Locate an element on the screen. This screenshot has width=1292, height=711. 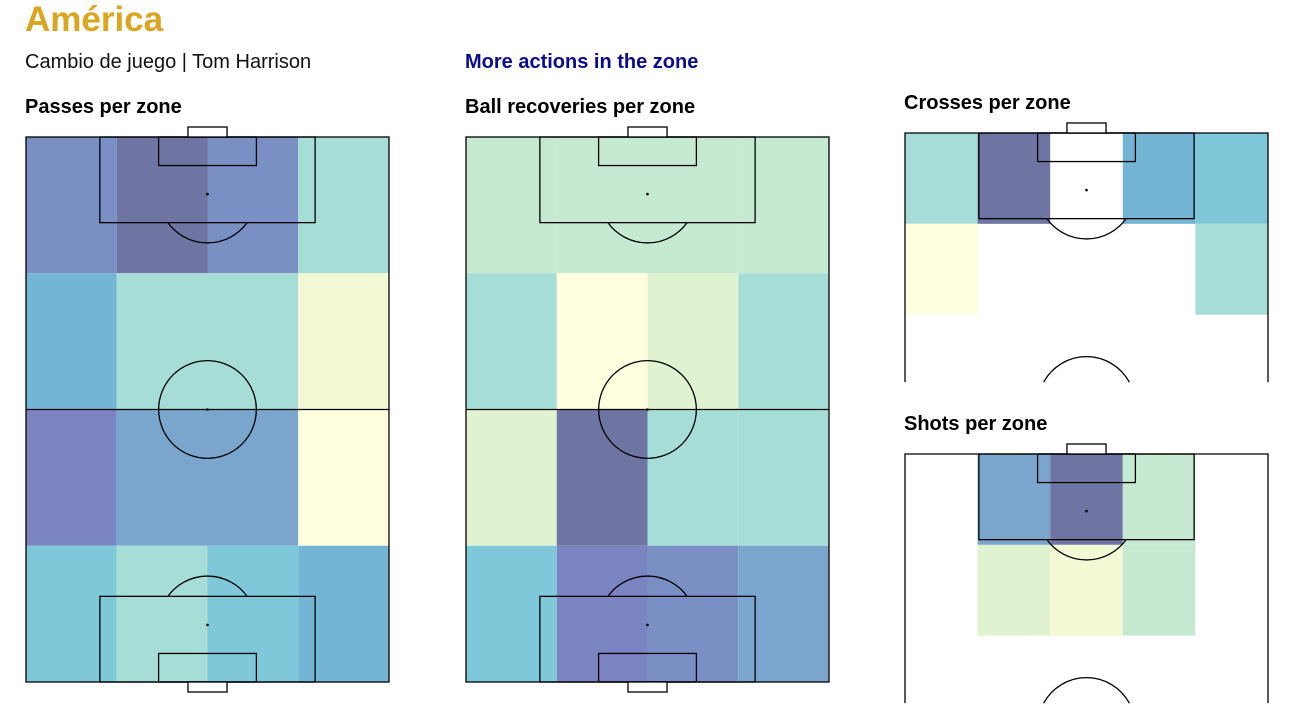
goal-area is located at coordinates (1086, 147).